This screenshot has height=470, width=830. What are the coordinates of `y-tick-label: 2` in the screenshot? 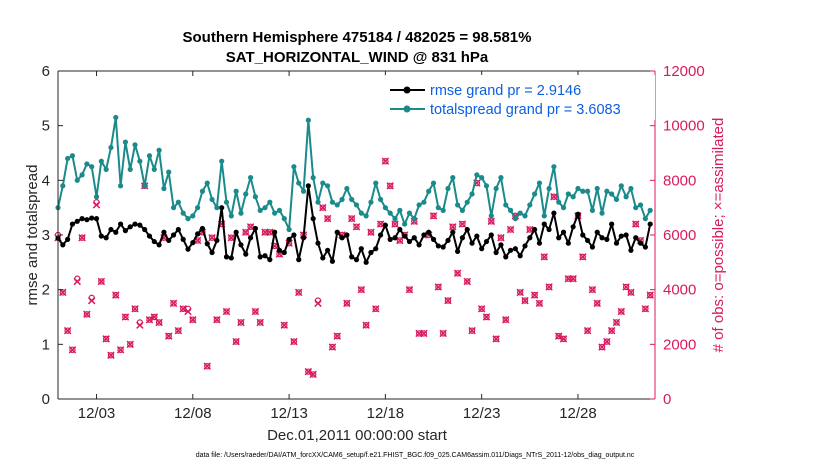 It's located at (46, 290).